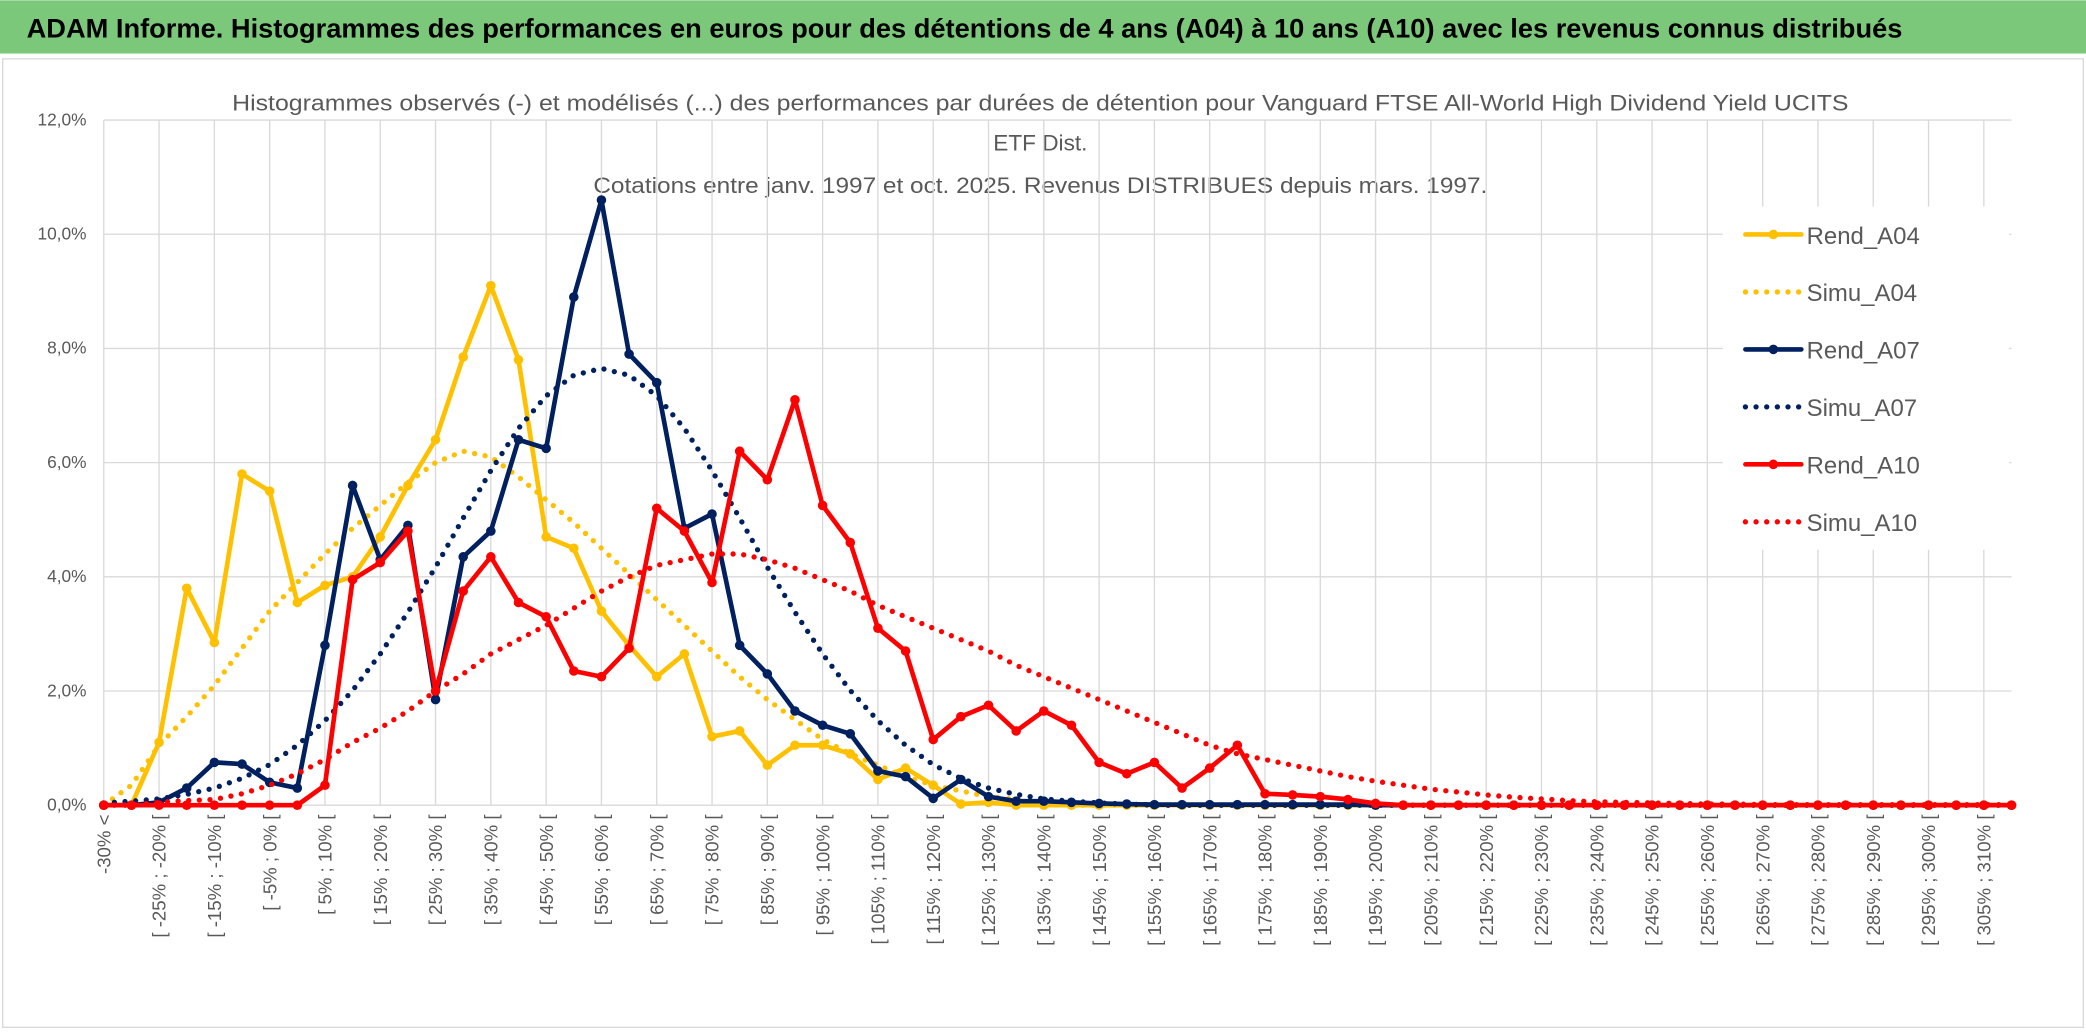  Describe the element at coordinates (66, 576) in the screenshot. I see `y-tick-label: 4,0%` at that location.